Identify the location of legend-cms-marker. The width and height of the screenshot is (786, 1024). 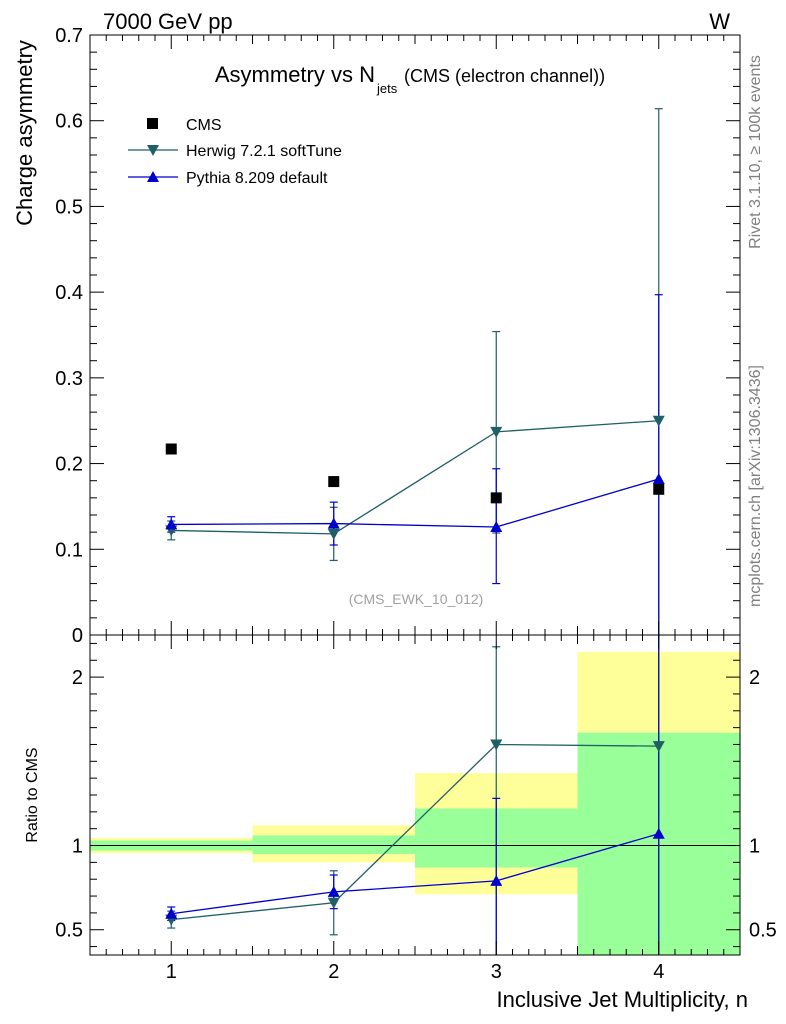
(152, 123).